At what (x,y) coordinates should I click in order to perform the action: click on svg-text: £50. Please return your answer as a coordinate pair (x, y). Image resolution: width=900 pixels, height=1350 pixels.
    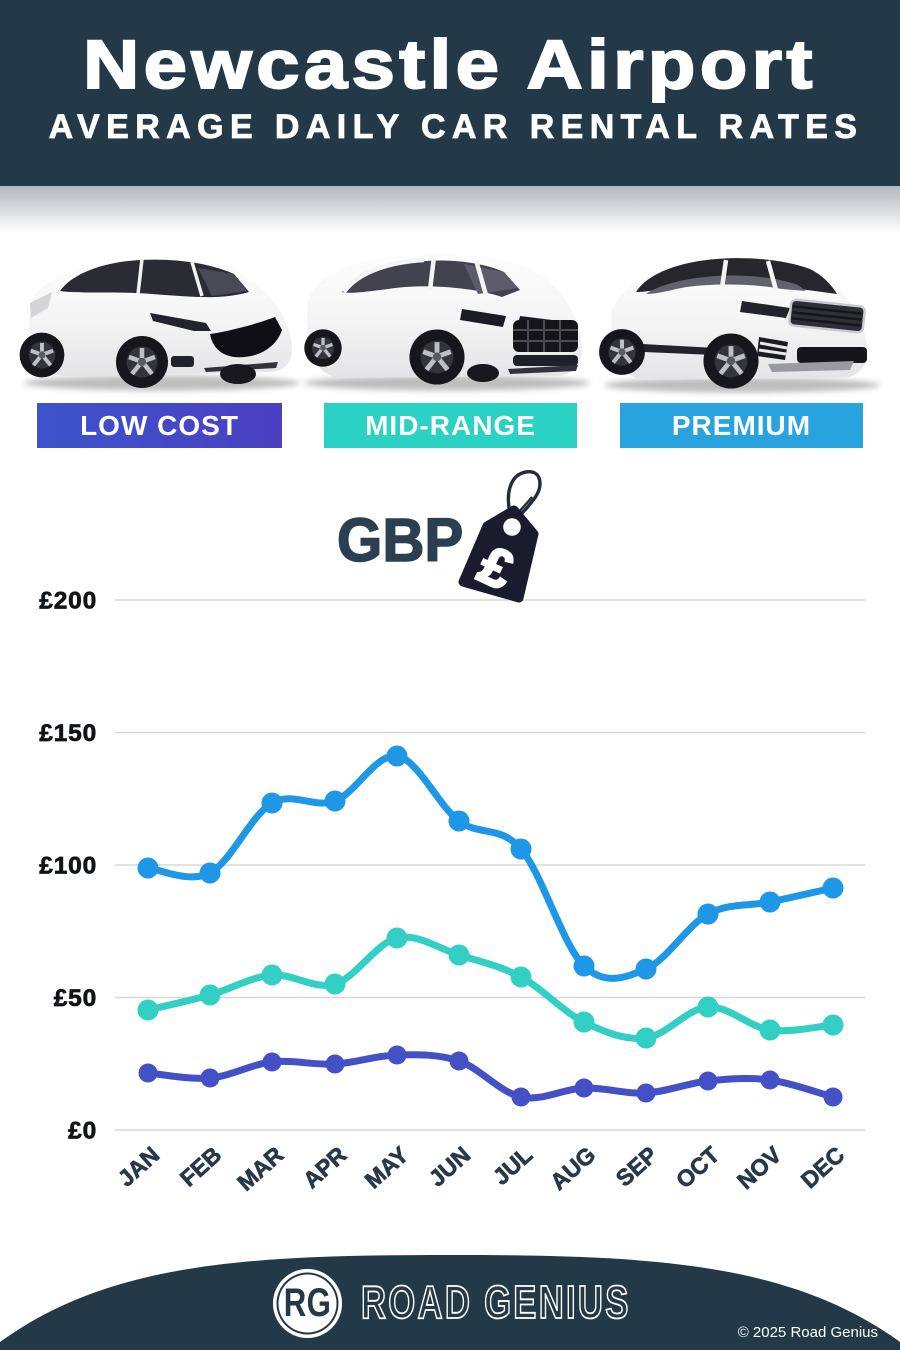
    Looking at the image, I should click on (75, 998).